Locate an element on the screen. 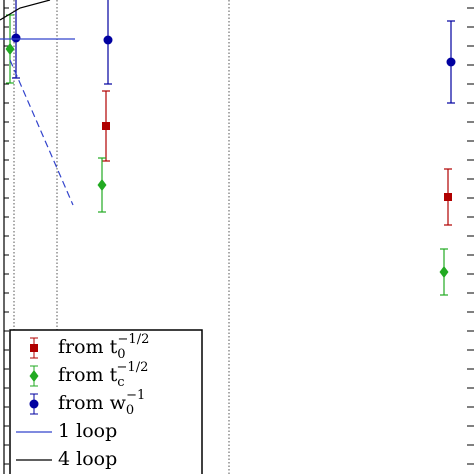 This screenshot has height=474, width=474. legend-label: 4 loop is located at coordinates (87, 459).